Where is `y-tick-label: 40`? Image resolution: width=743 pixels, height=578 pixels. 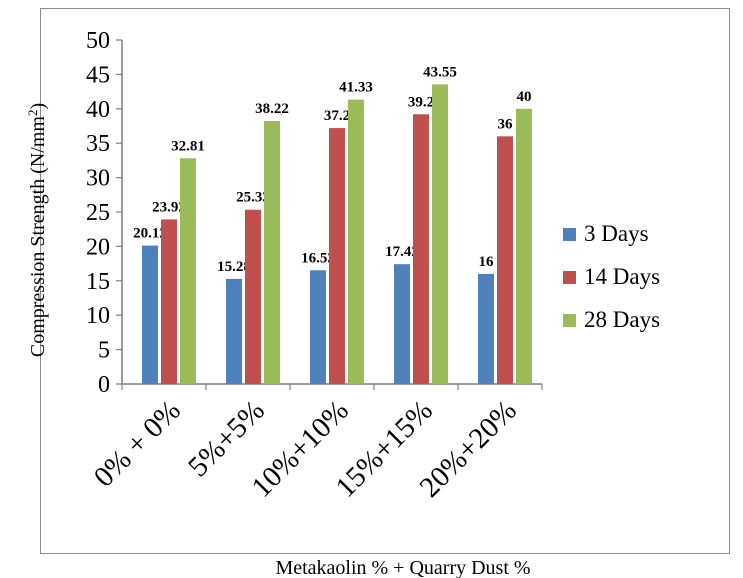
y-tick-label: 40 is located at coordinates (98, 110).